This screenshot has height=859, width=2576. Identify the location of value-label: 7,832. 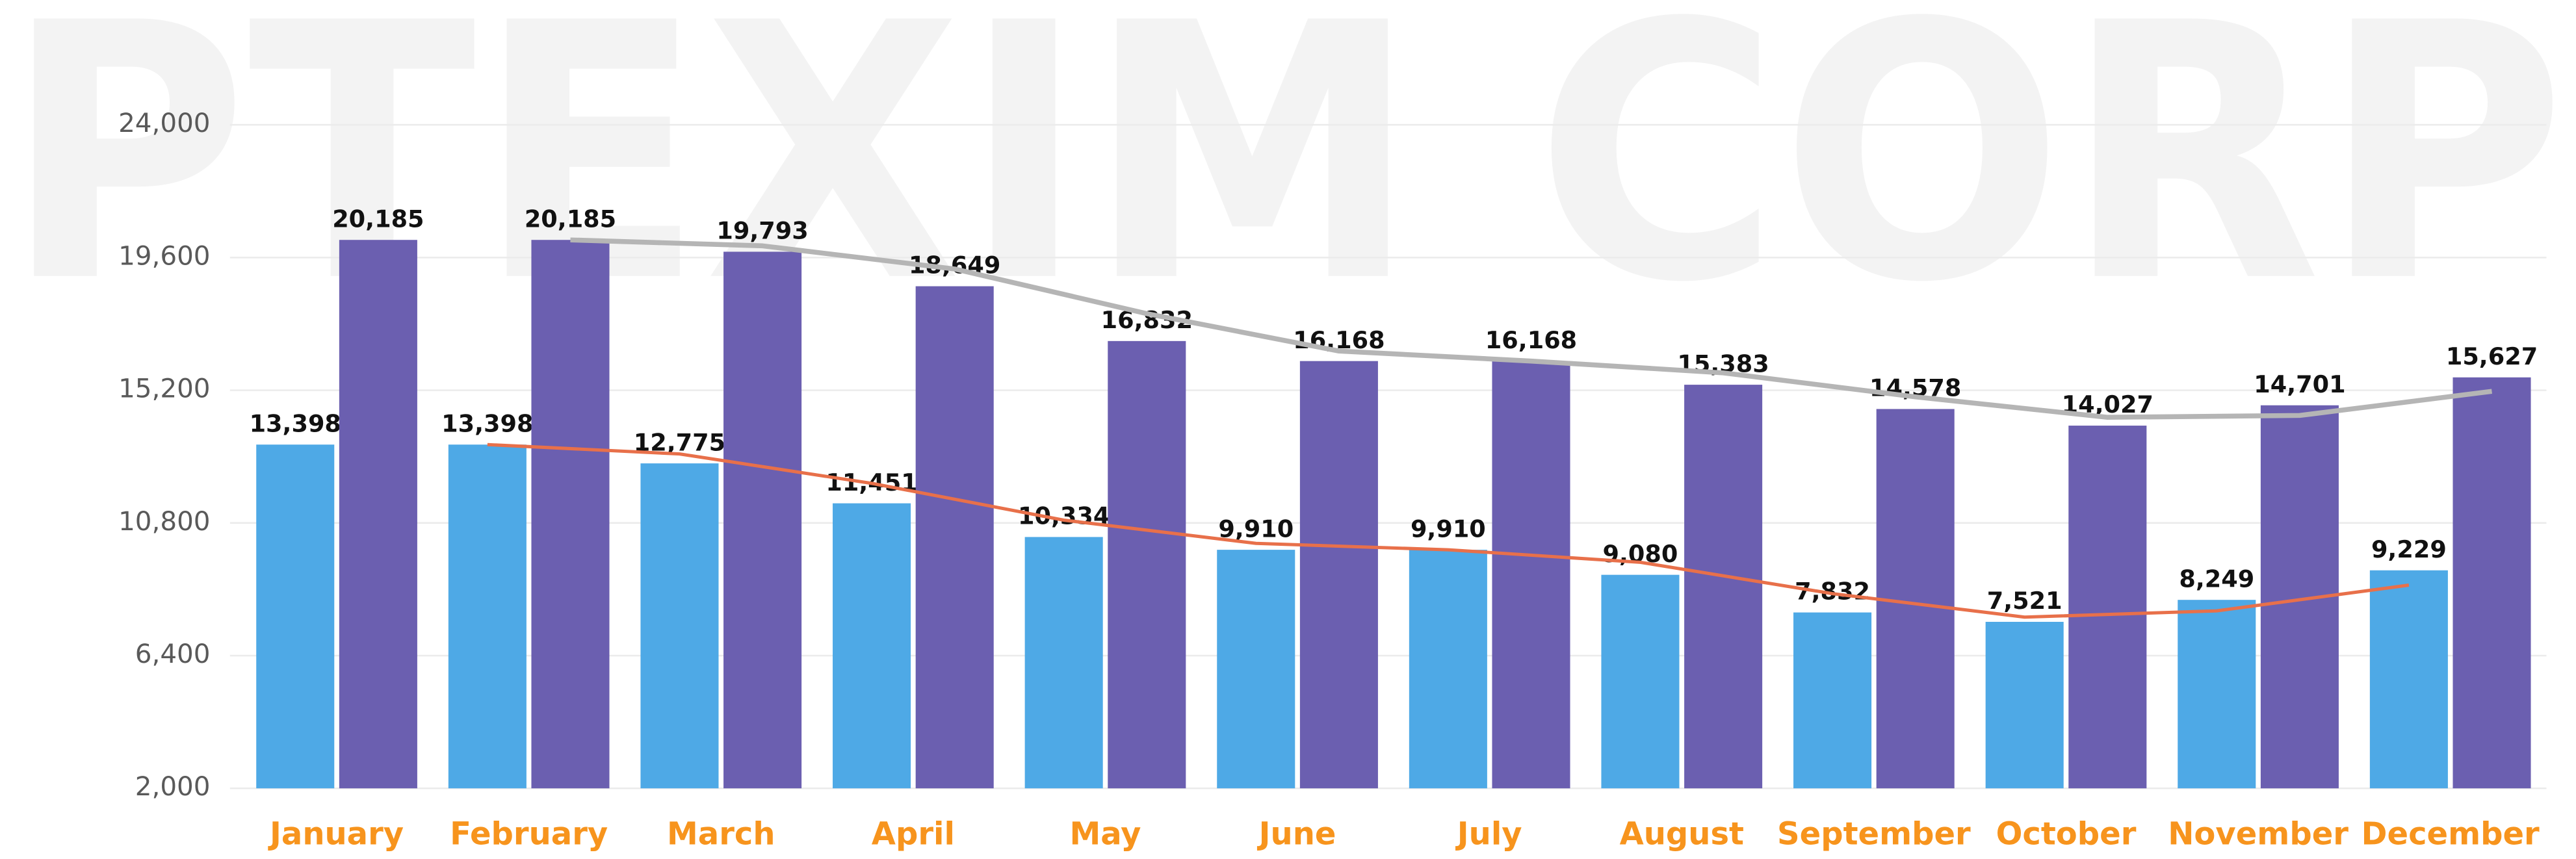
(1832, 592).